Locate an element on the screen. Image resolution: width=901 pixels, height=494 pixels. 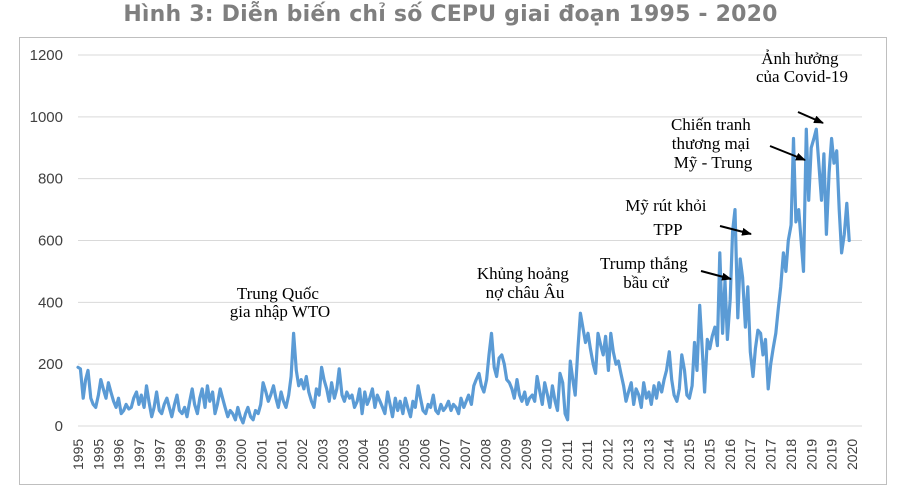
annotation-covid-line-1: Ảnh hưởng is located at coordinates (800, 58).